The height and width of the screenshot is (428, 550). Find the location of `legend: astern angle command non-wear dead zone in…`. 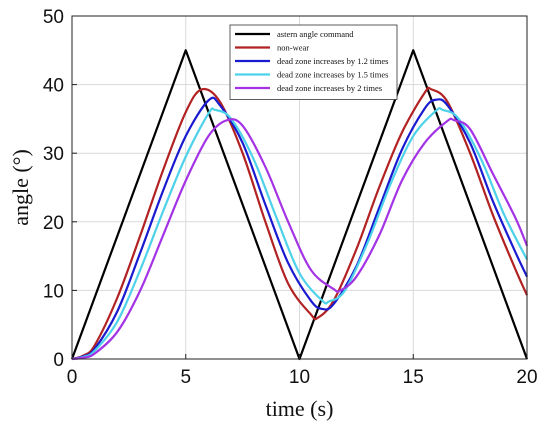

legend: astern angle command non-wear dead zone in… is located at coordinates (313, 62).